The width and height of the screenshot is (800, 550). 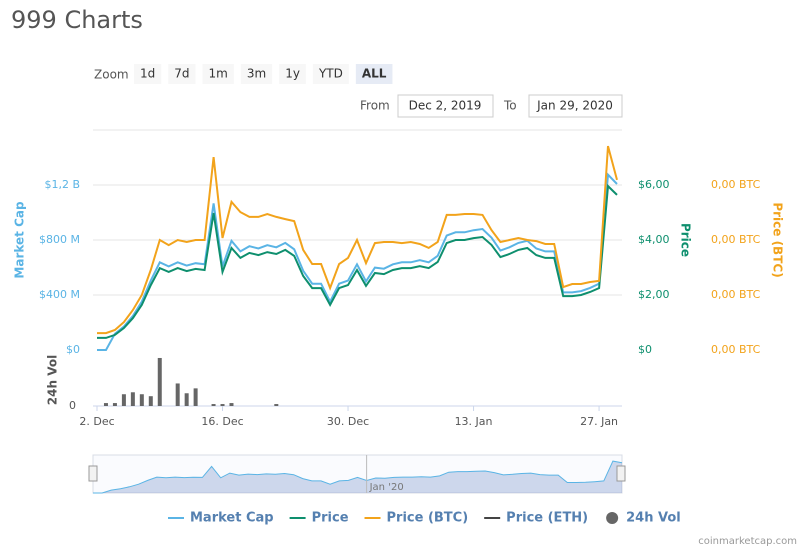 I want to click on to-label: To, so click(x=510, y=106).